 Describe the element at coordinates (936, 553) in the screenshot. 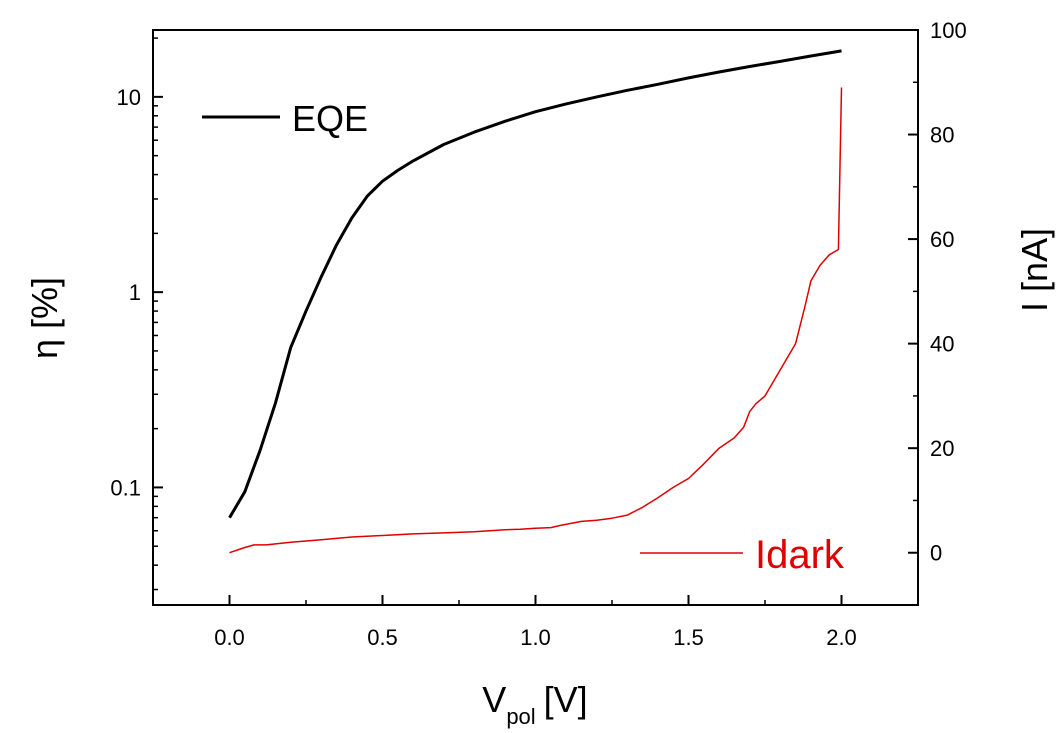

I see `y-right-tick-label-0: 0` at that location.